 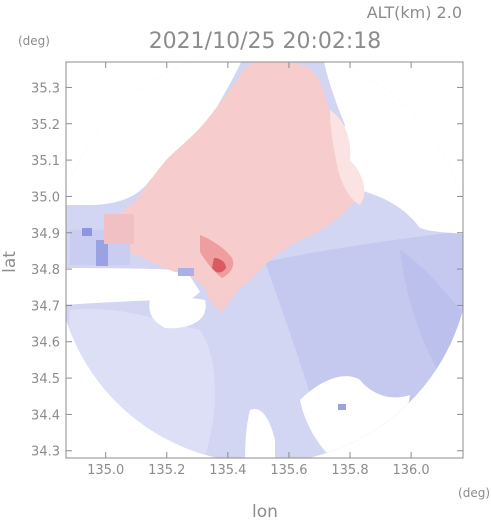 I want to click on x-unit-label: (deg), so click(x=474, y=493).